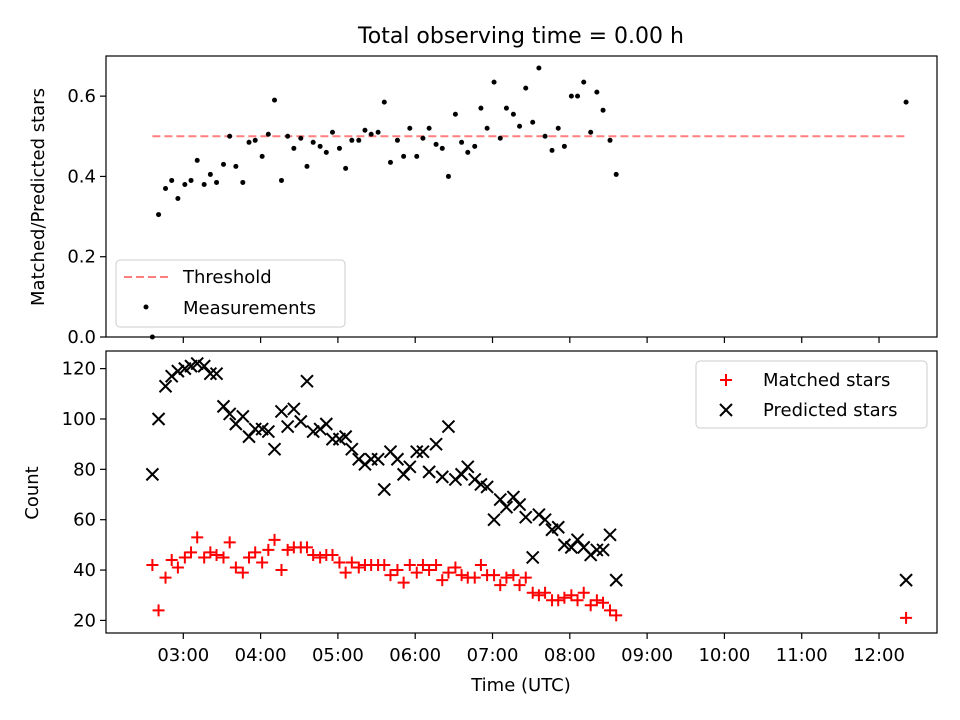 The image size is (960, 720). I want to click on x-tick-label: 12:00, so click(879, 655).